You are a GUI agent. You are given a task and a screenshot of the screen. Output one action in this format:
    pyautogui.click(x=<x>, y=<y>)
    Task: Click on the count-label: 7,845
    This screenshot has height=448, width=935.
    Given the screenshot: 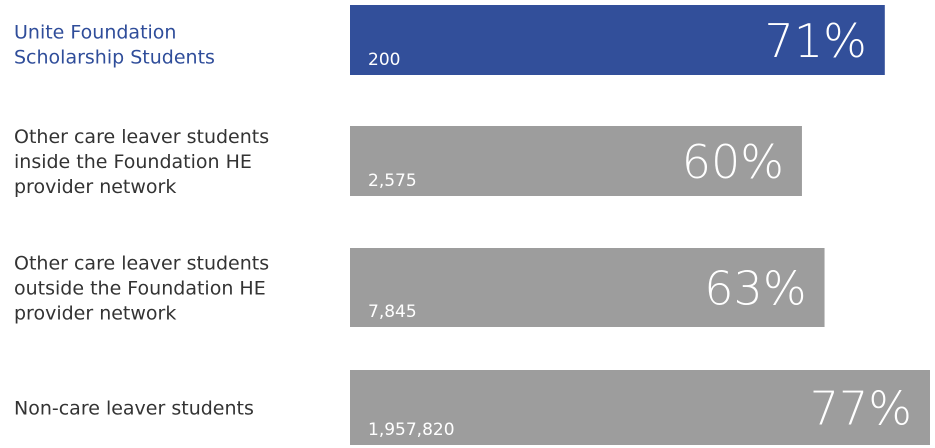 What is the action you would take?
    pyautogui.click(x=392, y=312)
    